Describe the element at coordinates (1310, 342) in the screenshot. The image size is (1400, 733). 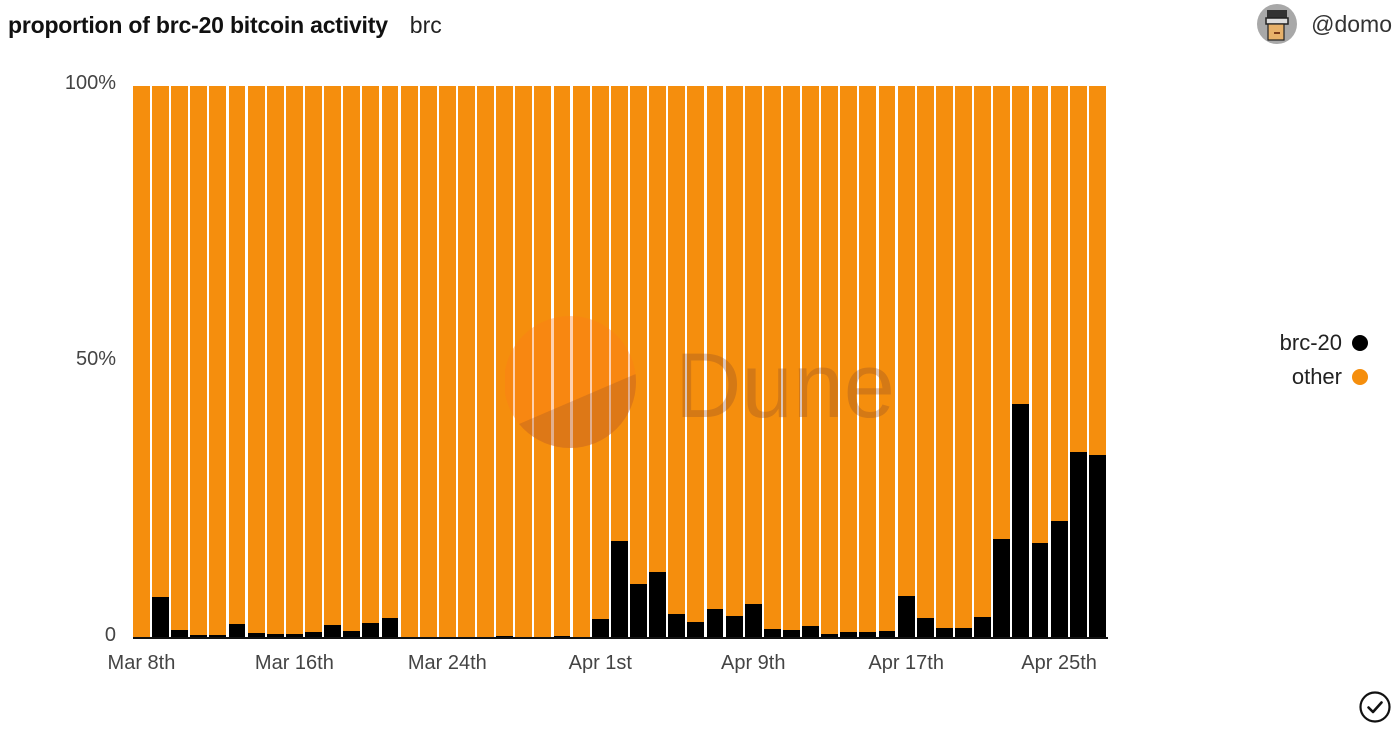
I see `legend-label-brc20: brc-20` at that location.